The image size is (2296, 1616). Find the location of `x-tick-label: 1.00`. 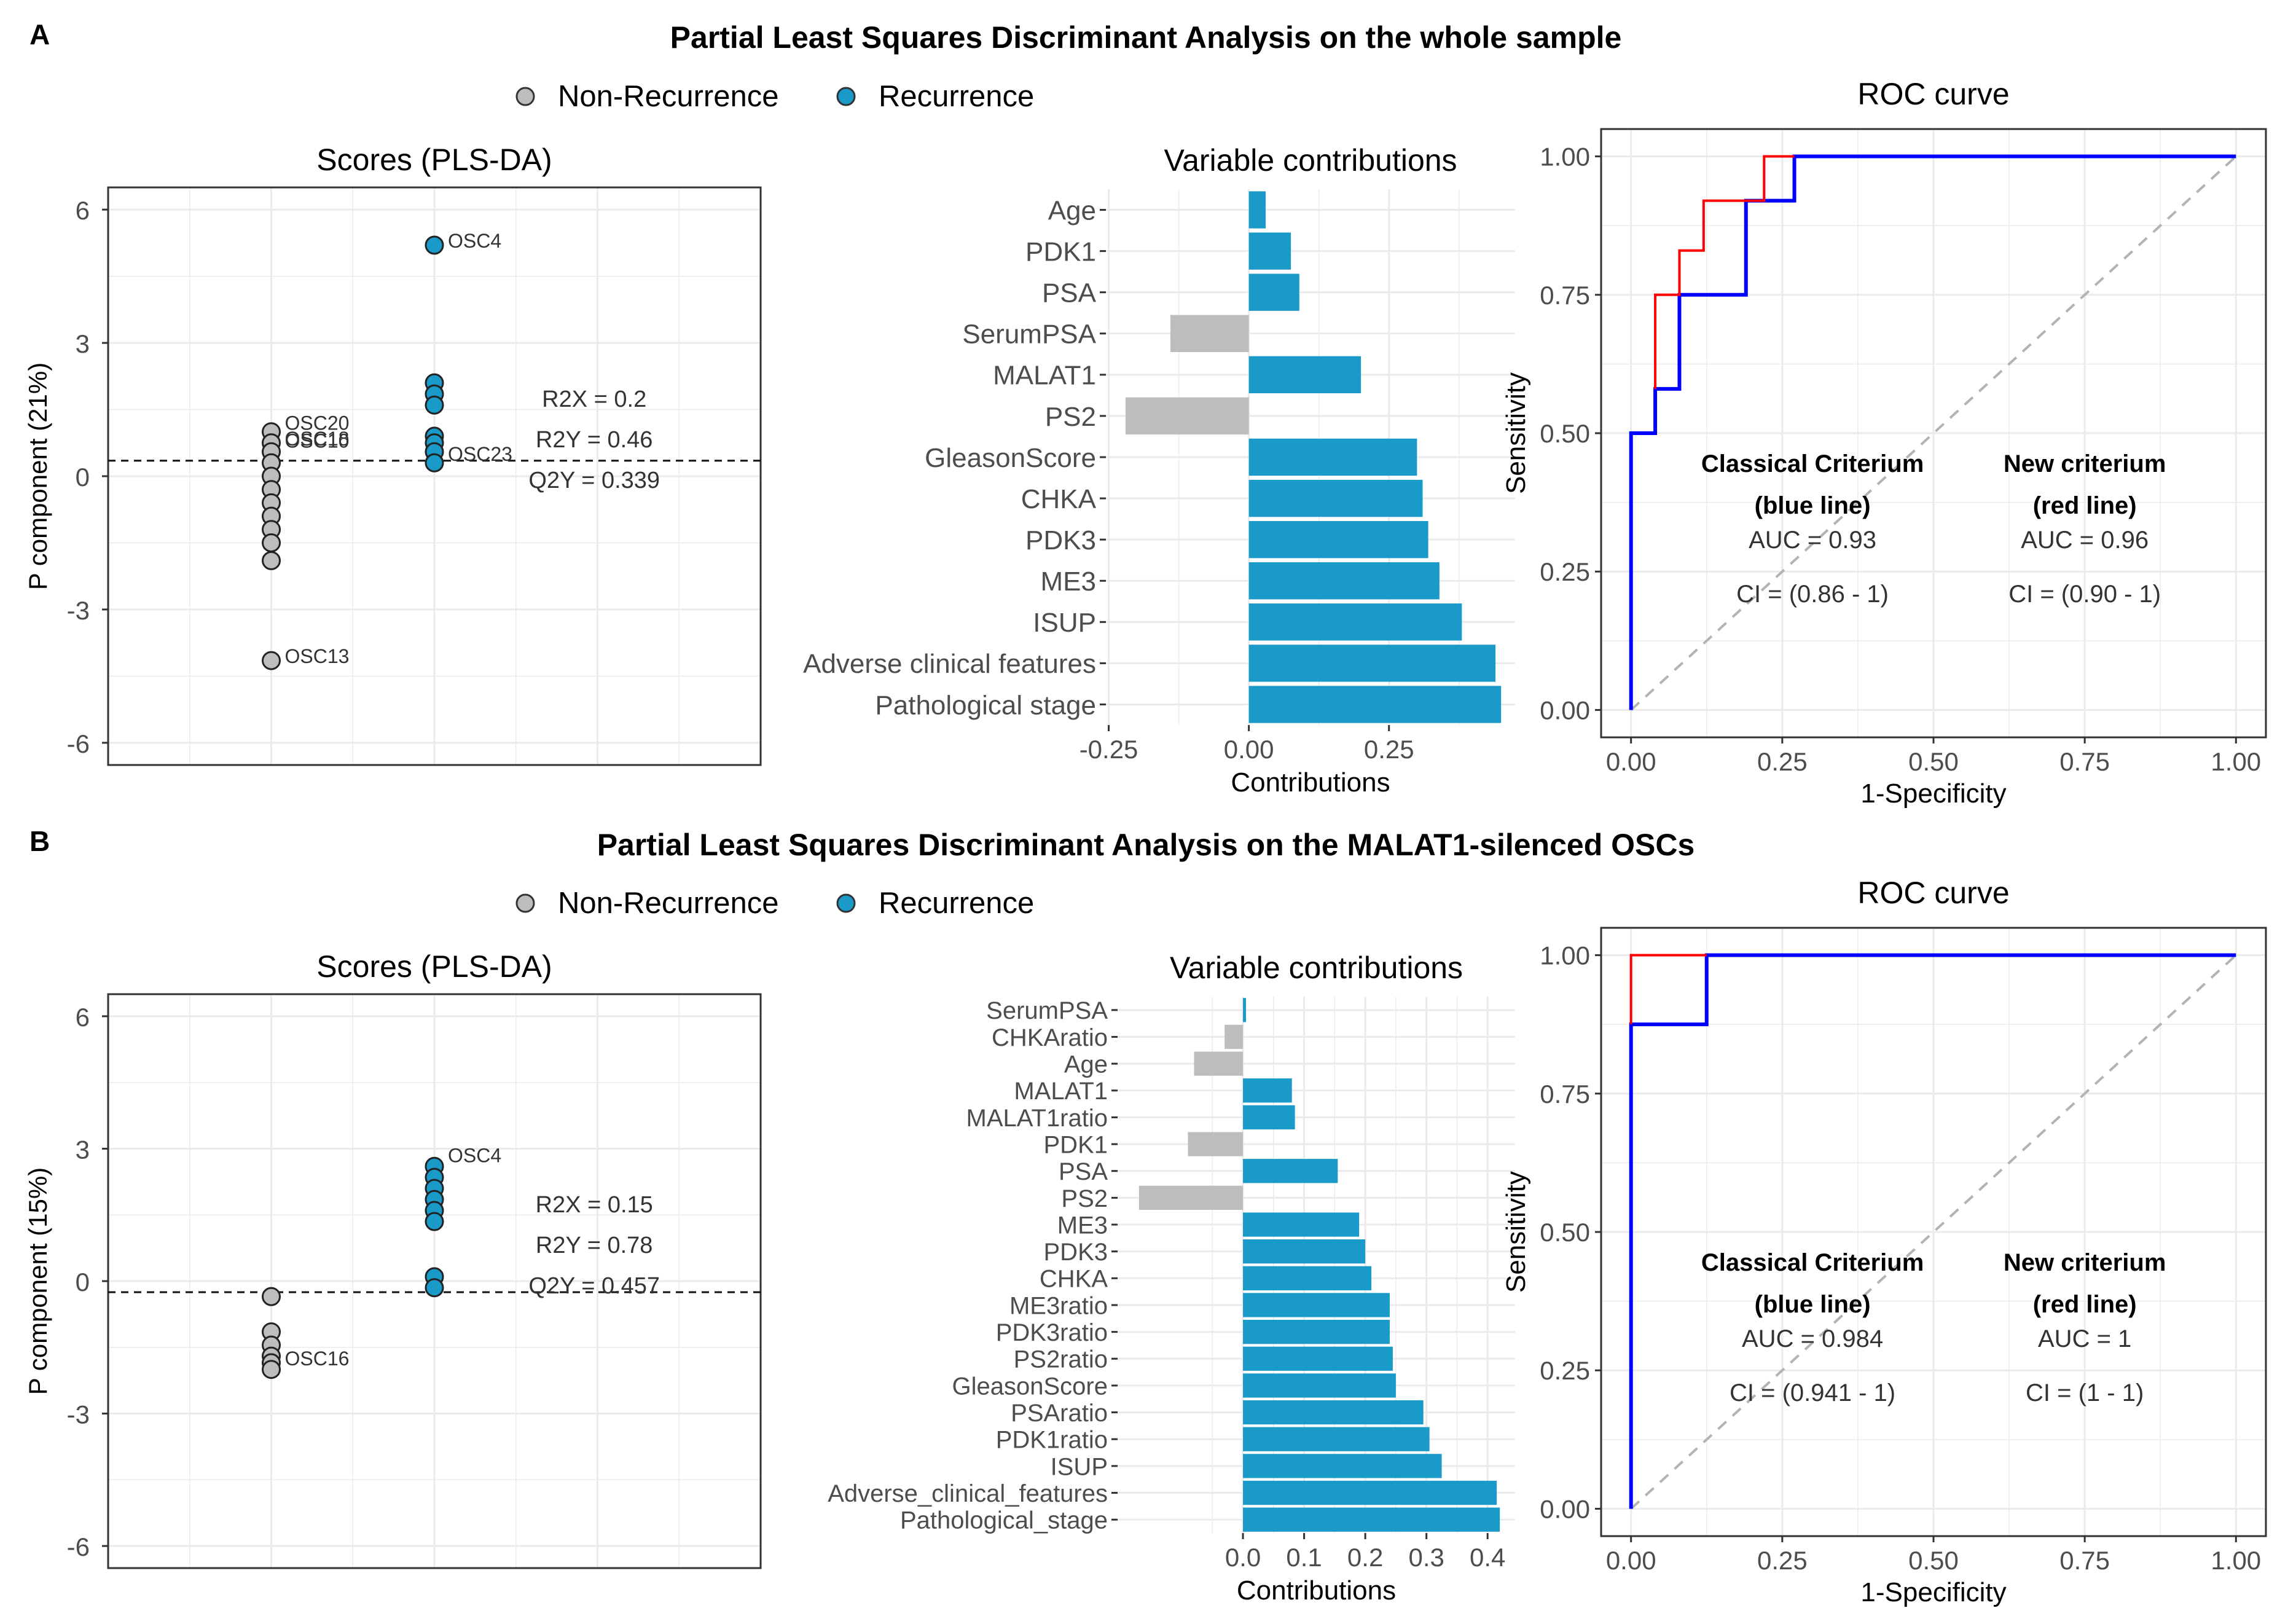

x-tick-label: 1.00 is located at coordinates (2236, 761).